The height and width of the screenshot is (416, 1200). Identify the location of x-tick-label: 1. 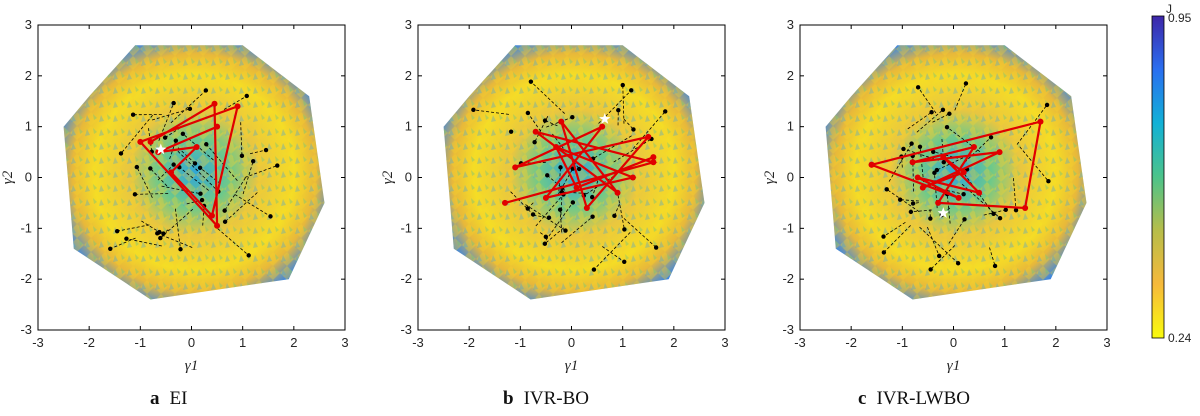
(1004, 342).